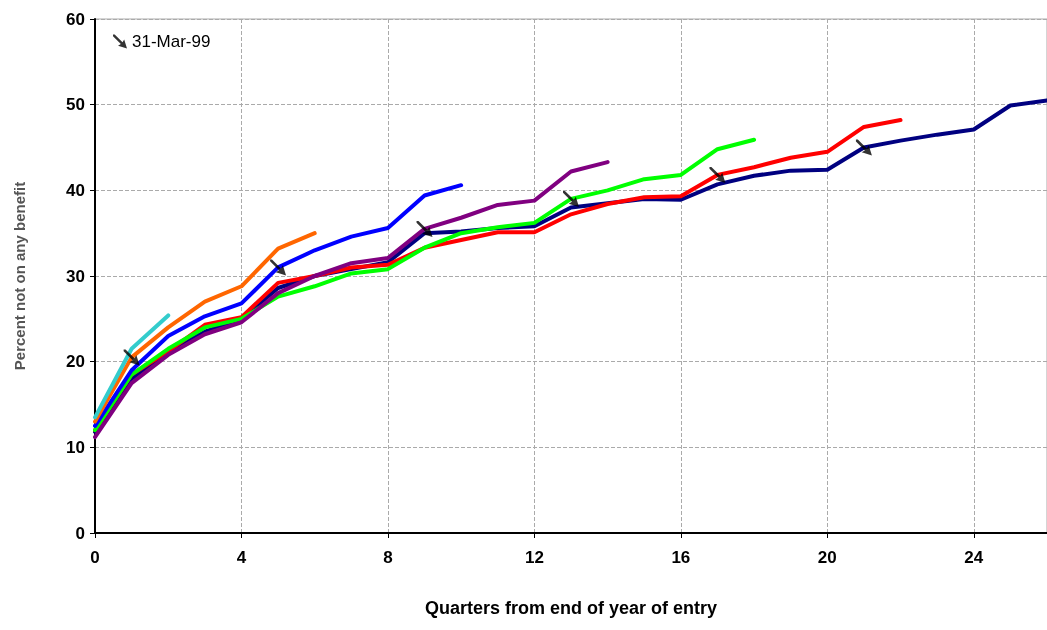 The image size is (1047, 630). What do you see at coordinates (571, 608) in the screenshot?
I see `x-axis-title: Quarters from end of year of entry` at bounding box center [571, 608].